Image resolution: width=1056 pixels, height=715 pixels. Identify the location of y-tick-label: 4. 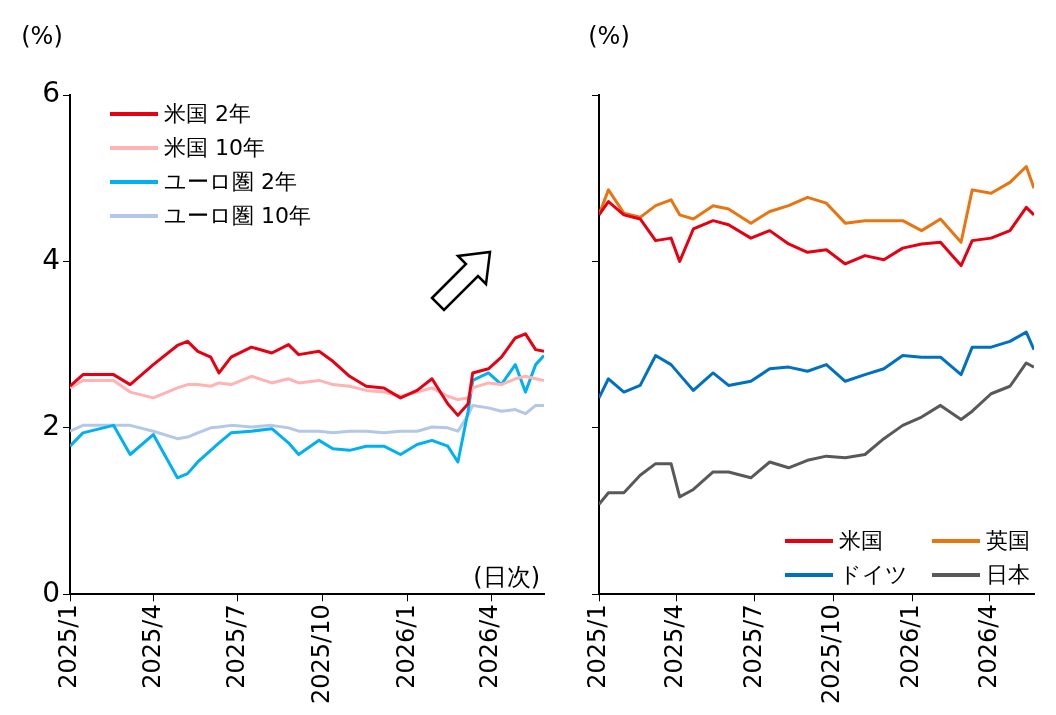
(51, 259).